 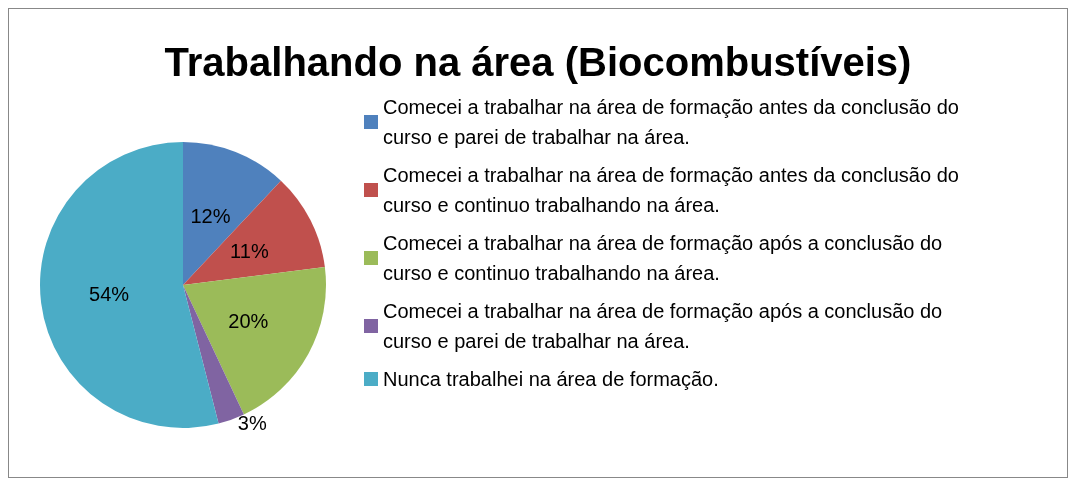 What do you see at coordinates (252, 423) in the screenshot?
I see `data-label: 3%` at bounding box center [252, 423].